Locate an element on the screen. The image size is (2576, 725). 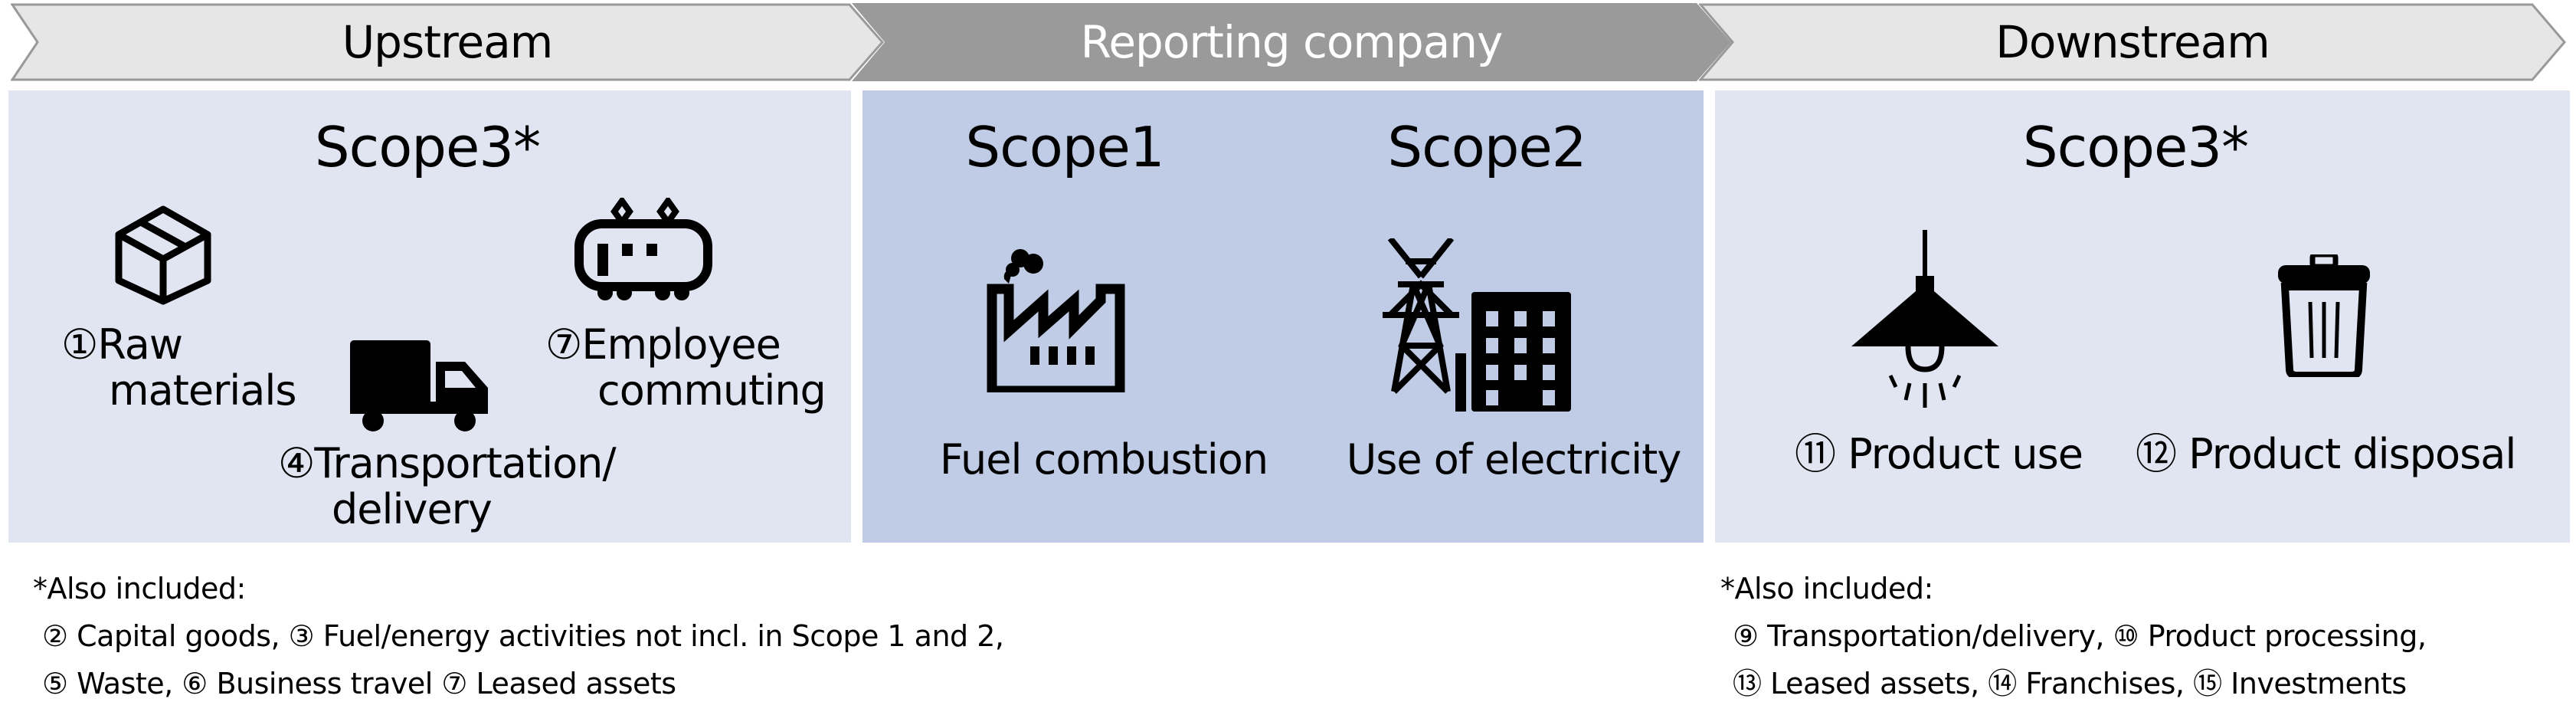
item-employee-commuting: ⑦Employee commuting is located at coordinates (685, 368).